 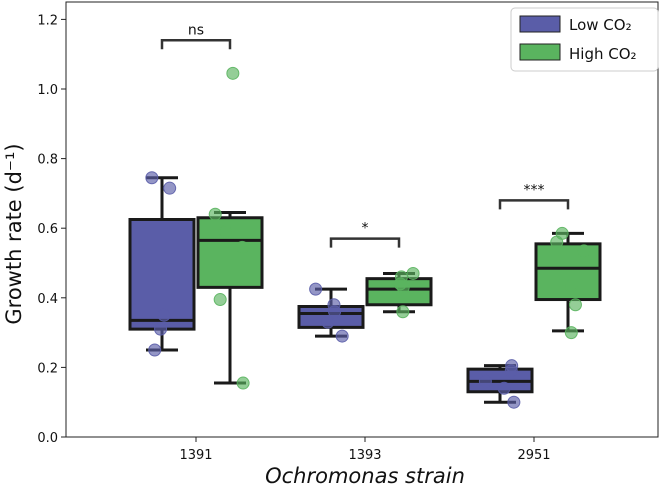 I want to click on y-tick-label: 0.4, so click(x=47, y=299).